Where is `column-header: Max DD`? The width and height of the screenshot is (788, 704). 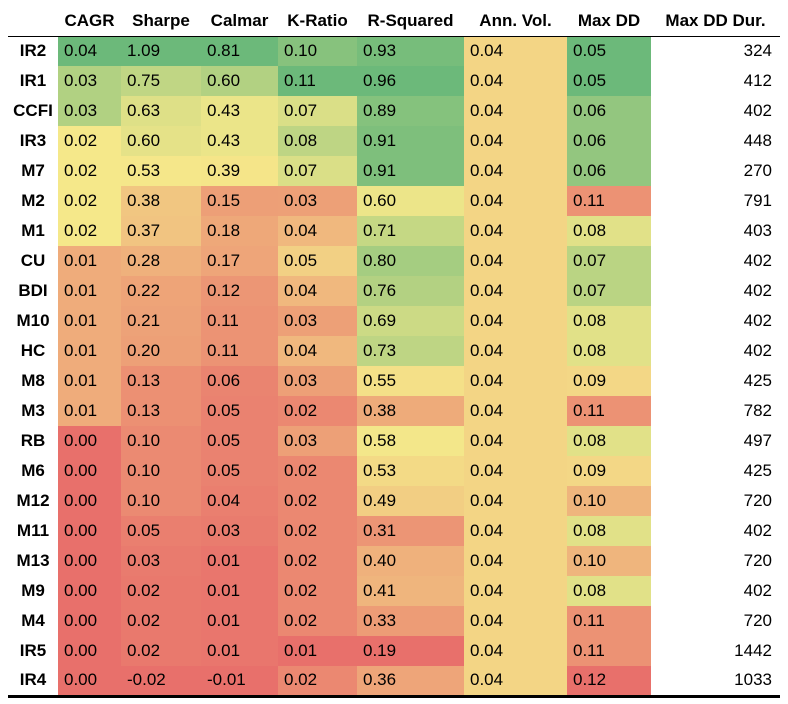 column-header: Max DD is located at coordinates (609, 20).